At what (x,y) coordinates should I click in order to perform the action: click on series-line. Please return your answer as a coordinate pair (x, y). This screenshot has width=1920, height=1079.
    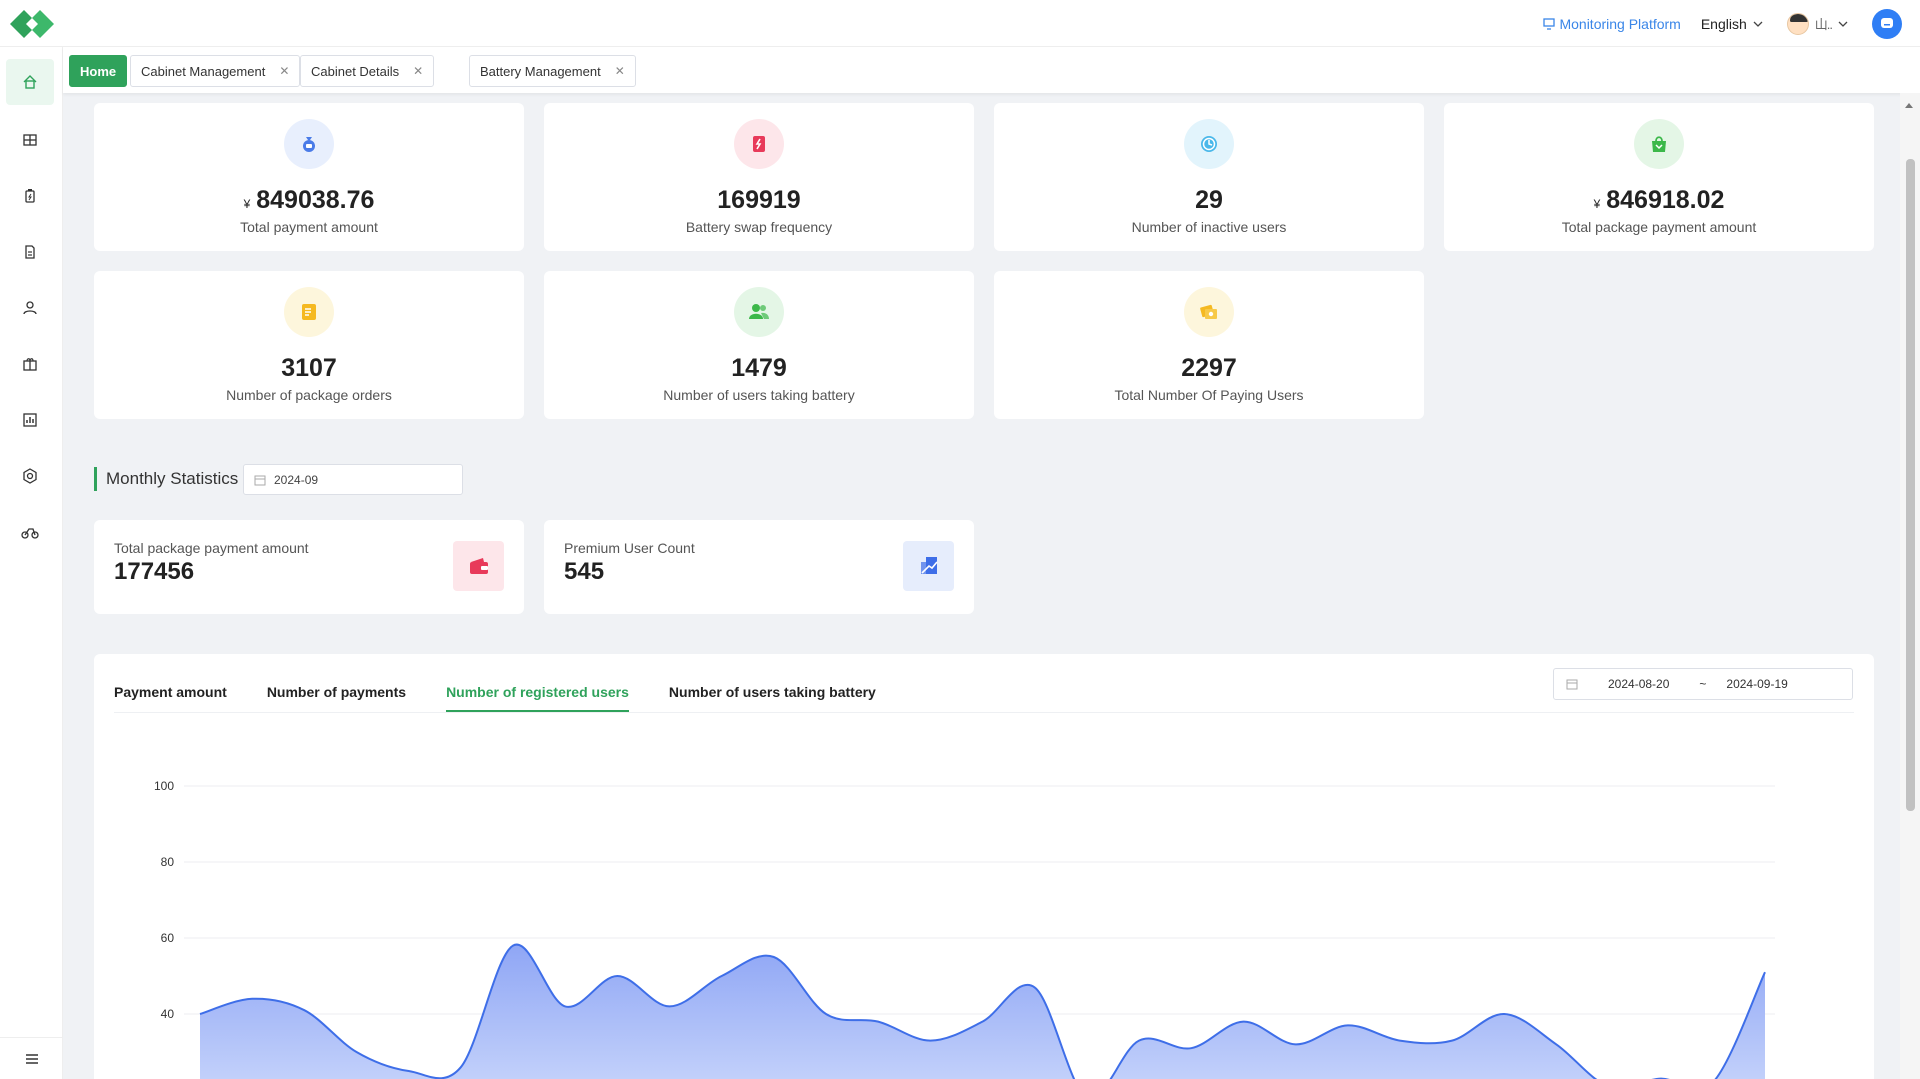
    Looking at the image, I should click on (982, 1011).